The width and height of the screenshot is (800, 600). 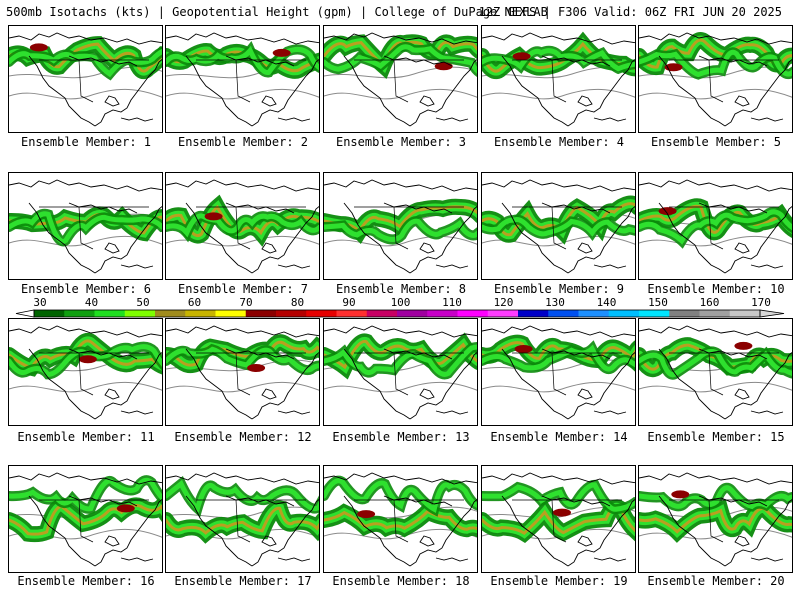 I want to click on ensemble-member-caption: Ensemble Member: 7, so click(x=243, y=289).